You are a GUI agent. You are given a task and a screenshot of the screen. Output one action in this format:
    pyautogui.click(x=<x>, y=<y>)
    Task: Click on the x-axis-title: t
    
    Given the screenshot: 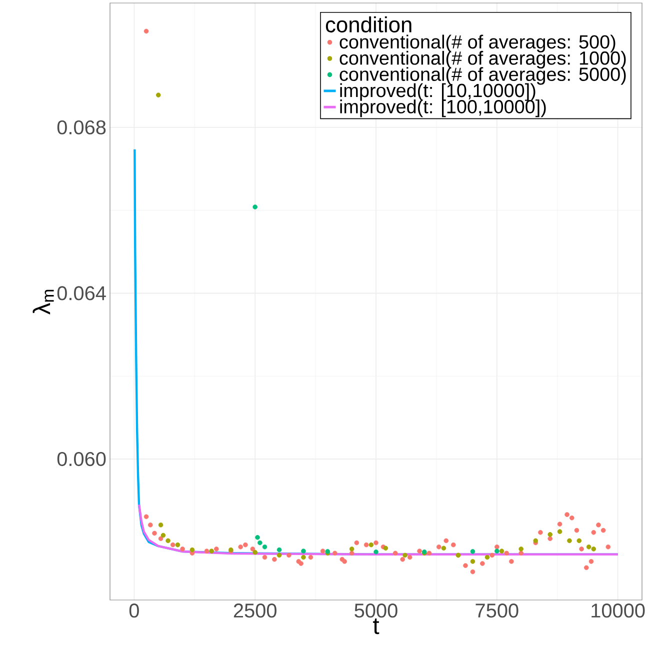 What is the action you would take?
    pyautogui.click(x=376, y=626)
    